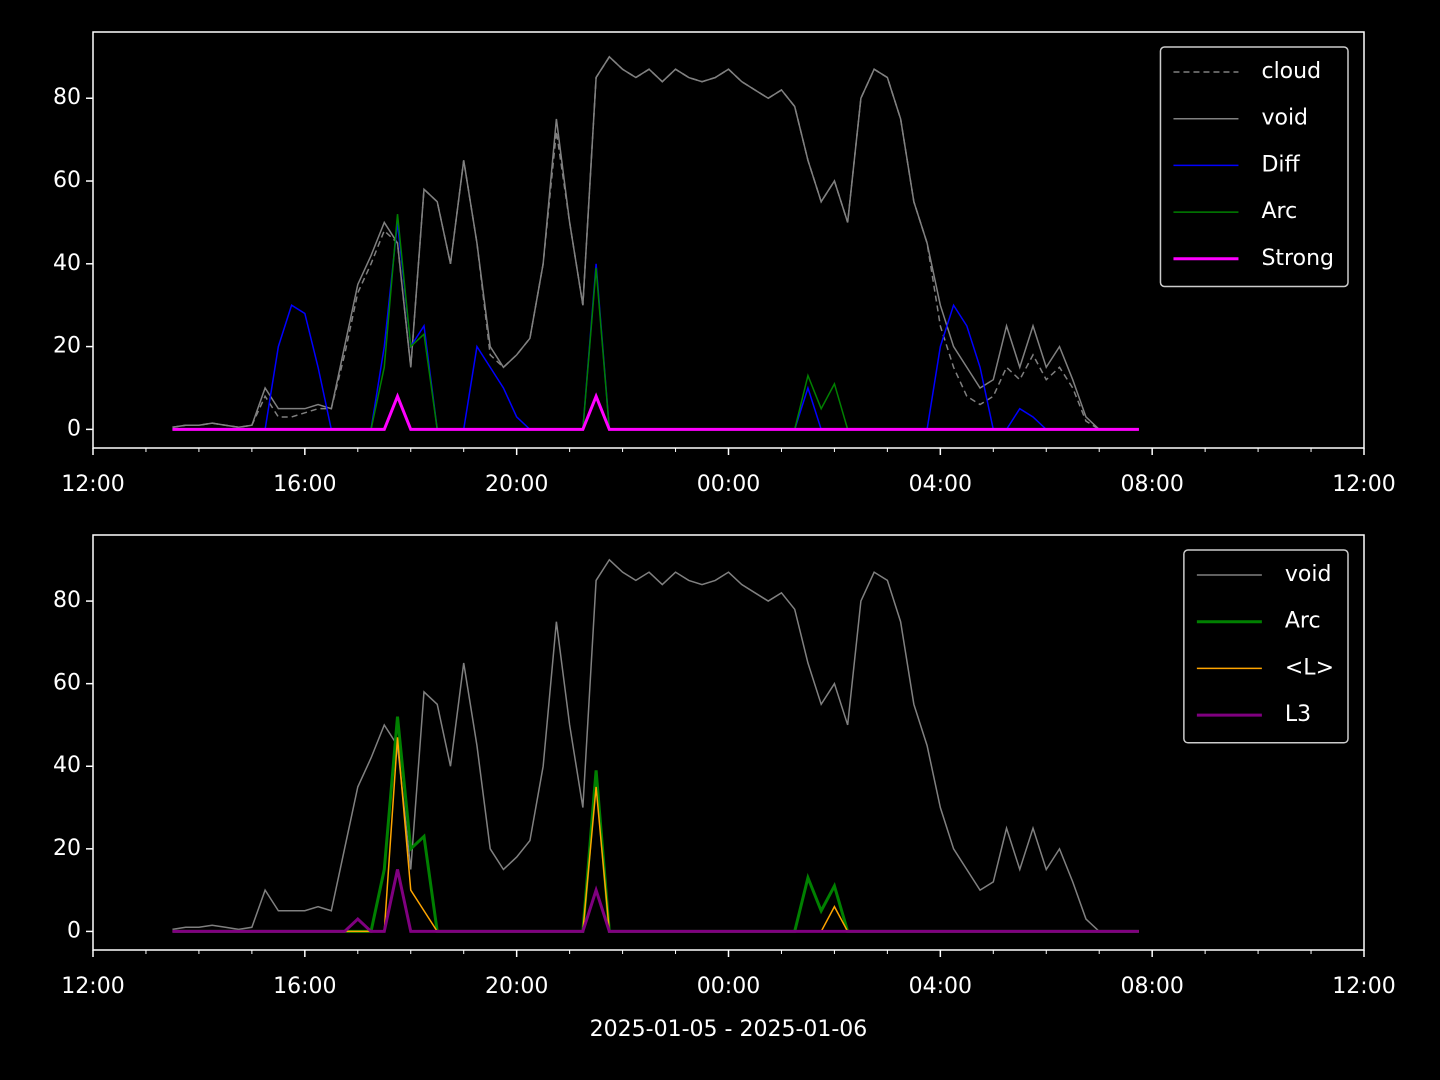 The image size is (1440, 1080). I want to click on legend: void Arc <L> L3, so click(1266, 646).